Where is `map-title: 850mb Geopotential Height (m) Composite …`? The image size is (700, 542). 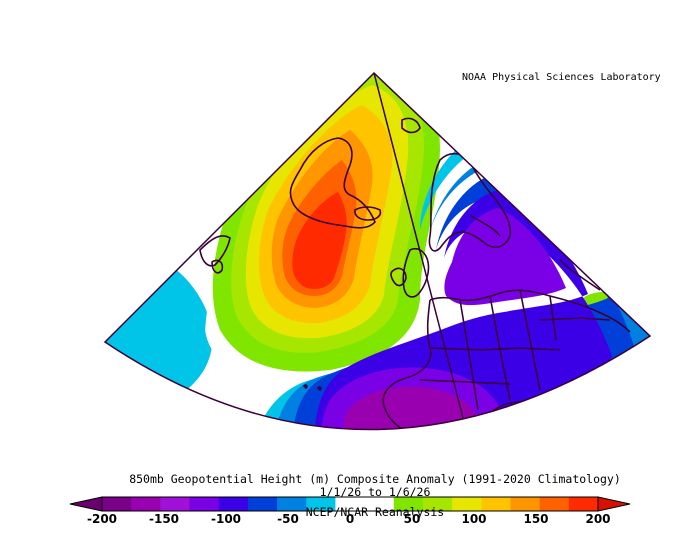
map-title: 850mb Geopotential Height (m) Composite … is located at coordinates (375, 479).